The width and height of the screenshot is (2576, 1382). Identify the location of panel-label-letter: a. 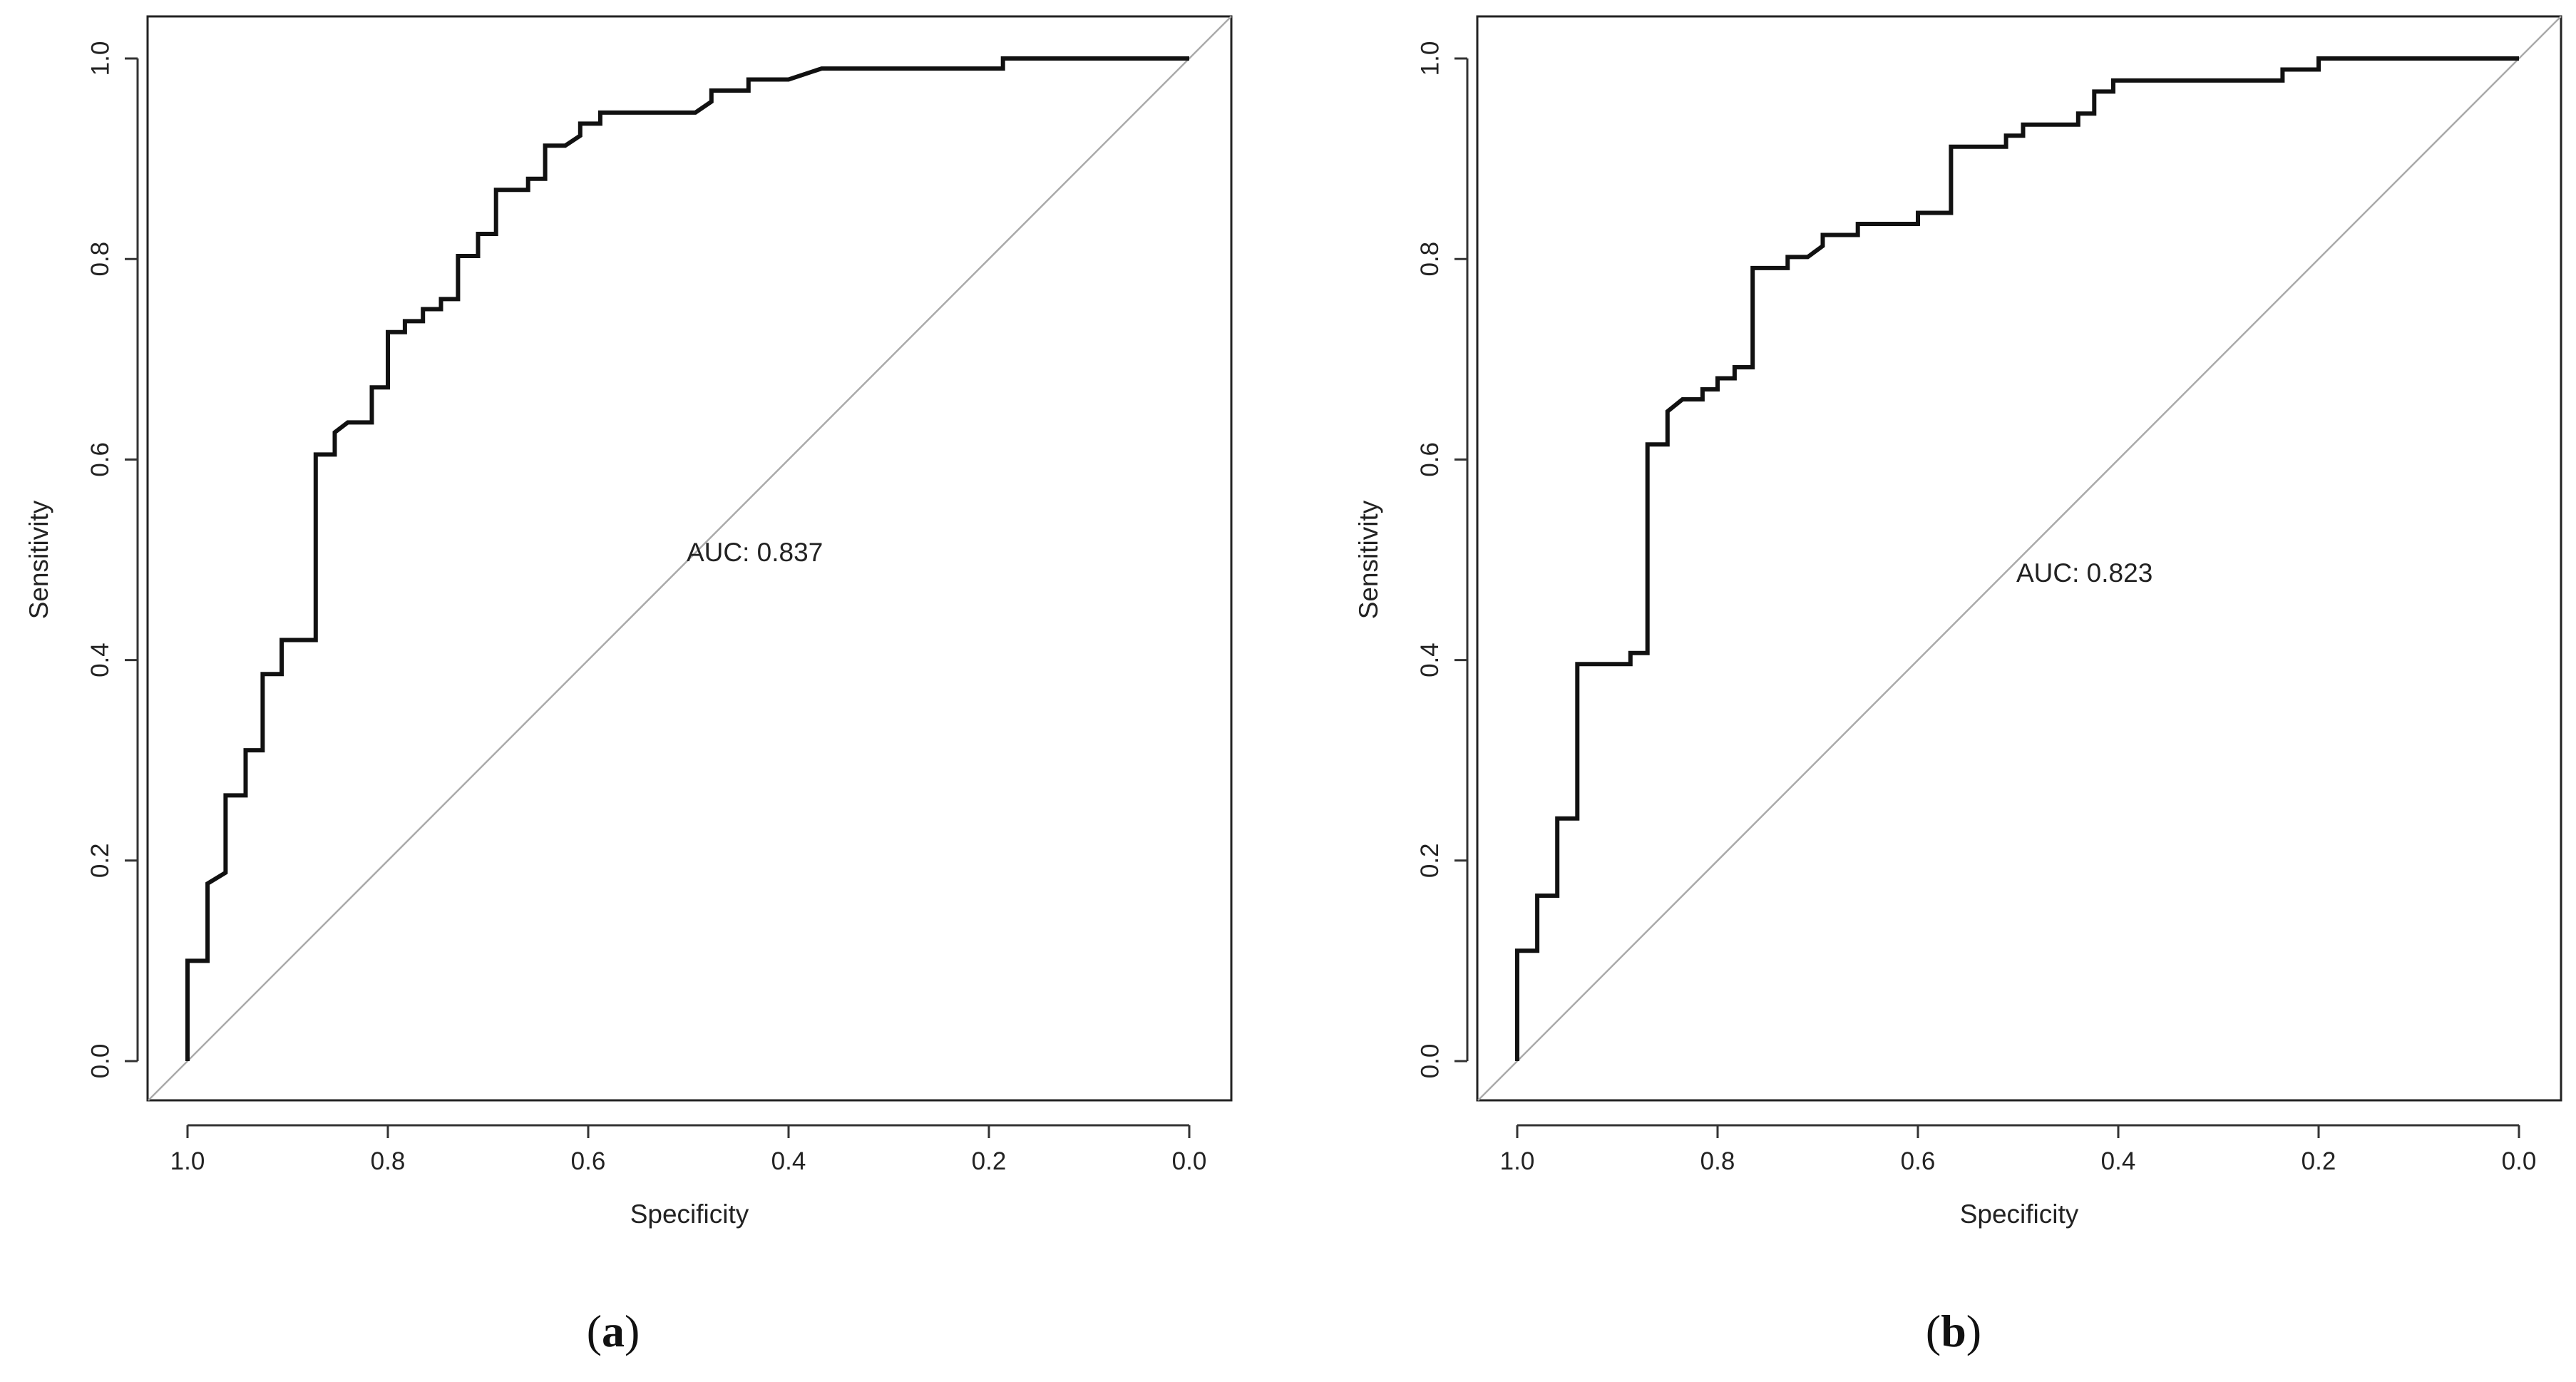
(613, 1331).